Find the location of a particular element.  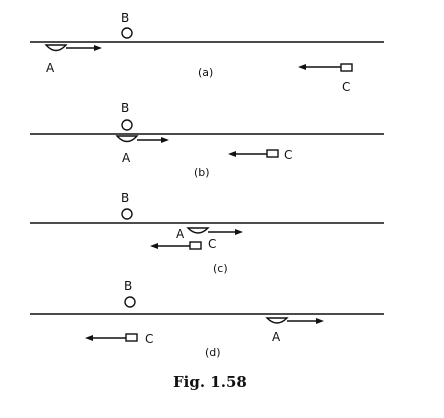

panel-tag: (d) is located at coordinates (213, 352).